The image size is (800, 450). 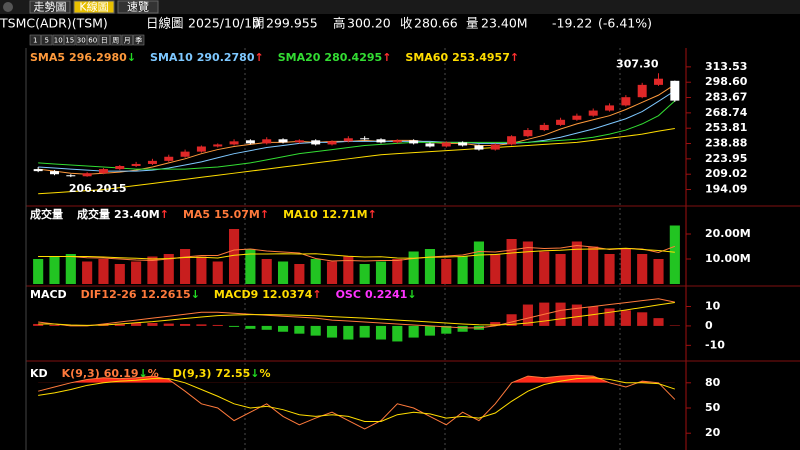 I want to click on y-tick-label: 194.09, so click(x=726, y=189).